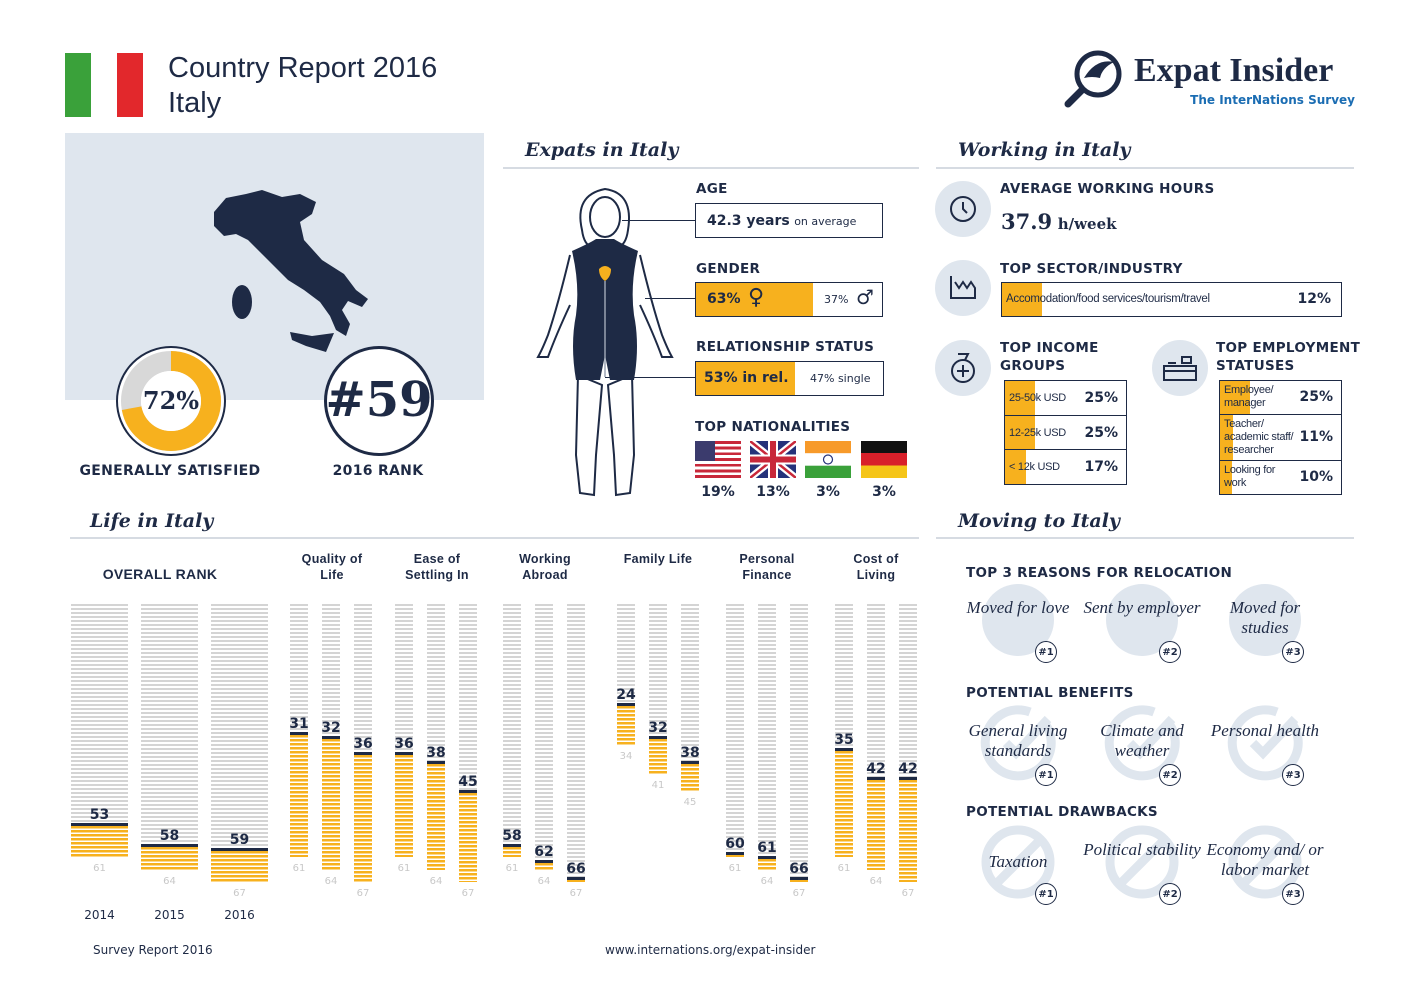 Image resolution: width=1403 pixels, height=992 pixels. I want to click on employment-label-line-2: STATUSES, so click(1255, 366).